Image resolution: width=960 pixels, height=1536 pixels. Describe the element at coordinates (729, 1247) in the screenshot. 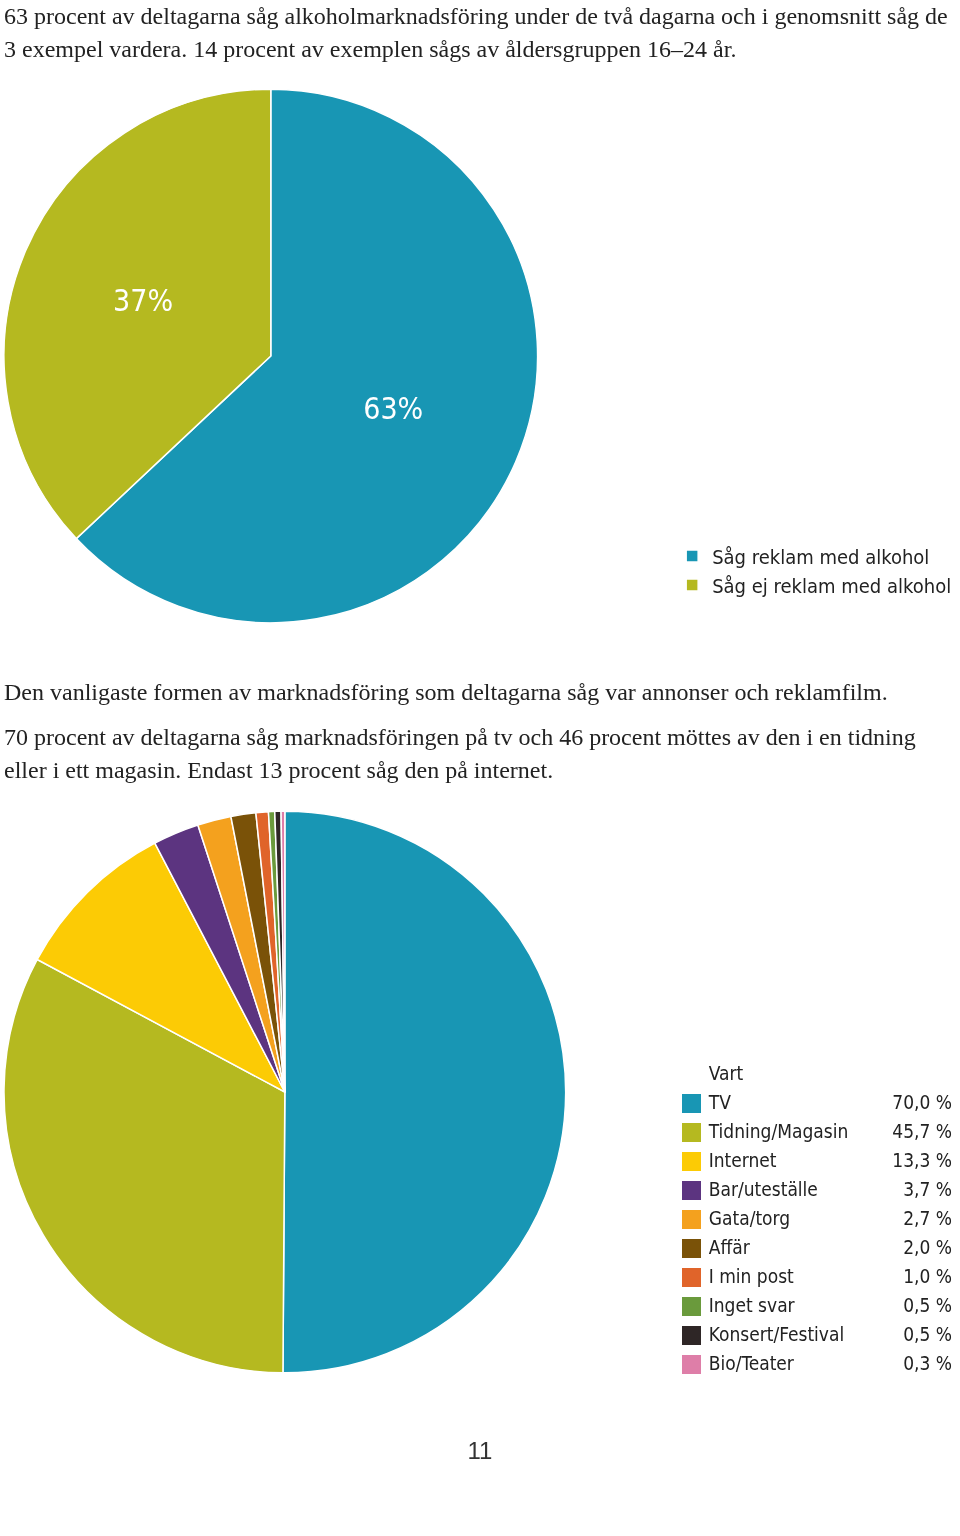

I see `legend-label: Affär` at that location.